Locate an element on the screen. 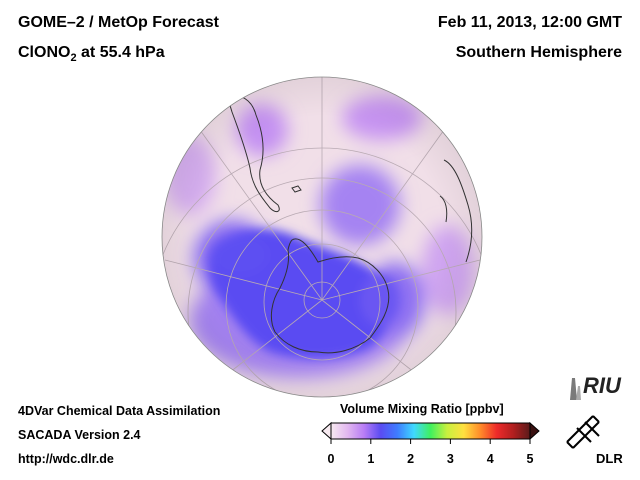 The height and width of the screenshot is (480, 640). website-link: http://wdc.dlr.de is located at coordinates (66, 459).